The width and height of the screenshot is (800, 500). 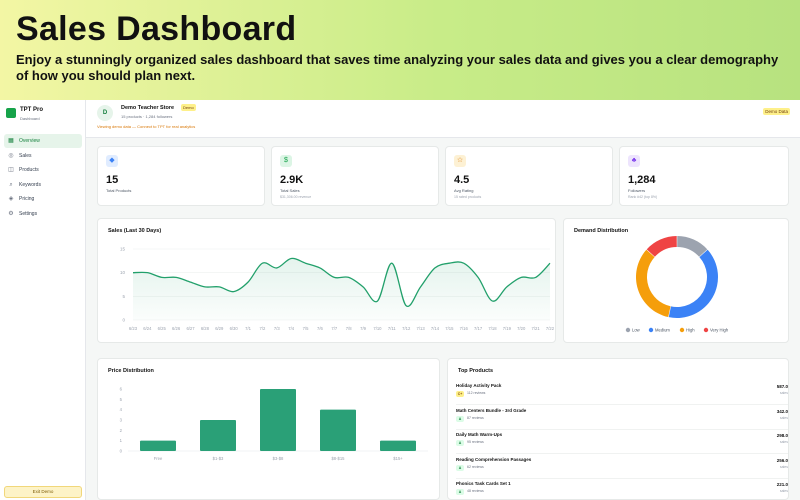 What do you see at coordinates (363, 328) in the screenshot?
I see `x-tick-label: 7/9` at bounding box center [363, 328].